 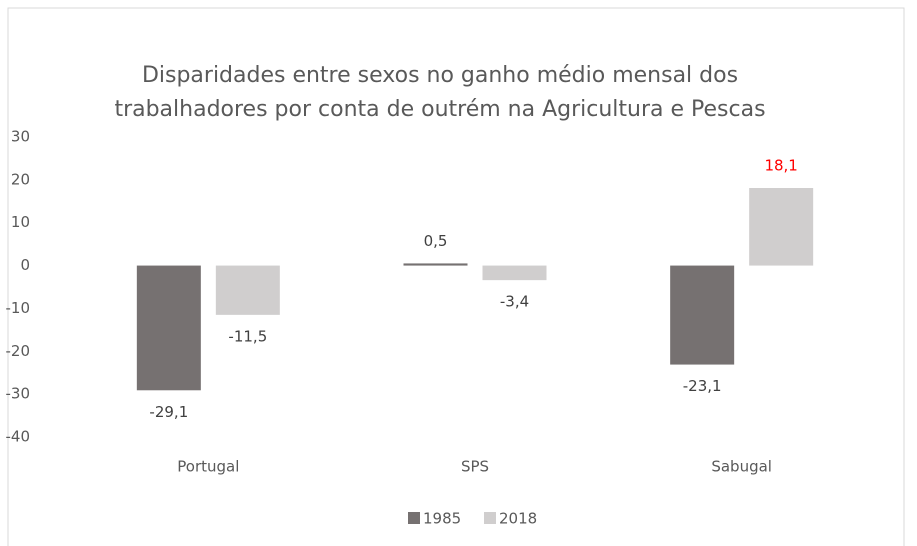 What do you see at coordinates (20, 179) in the screenshot?
I see `y-tick-label: 20` at bounding box center [20, 179].